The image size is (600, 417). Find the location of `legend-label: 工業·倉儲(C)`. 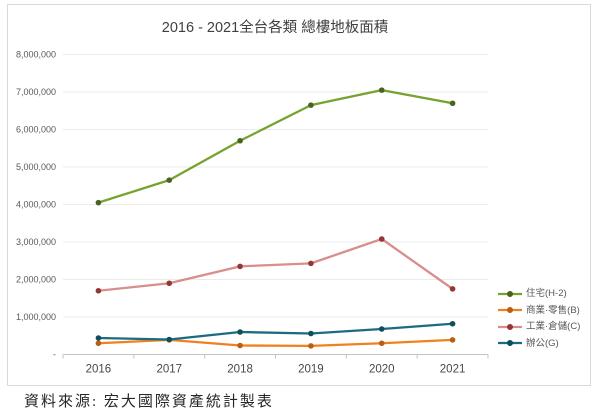

legend-label: 工業·倉儲(C) is located at coordinates (553, 326).